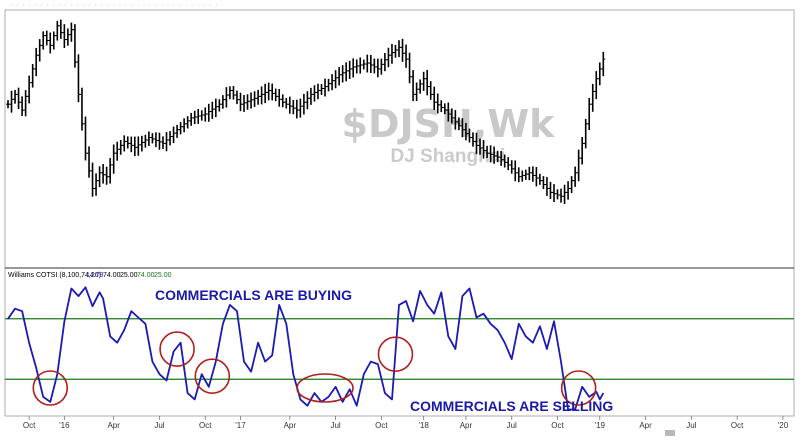 This screenshot has width=800, height=443. I want to click on price-bar, so click(603, 64).